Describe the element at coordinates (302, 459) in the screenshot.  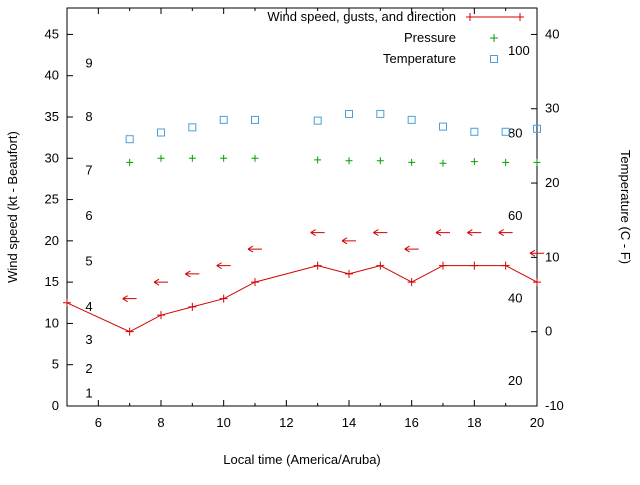
I see `x-axis-title: Local time (America/Aruba)` at that location.